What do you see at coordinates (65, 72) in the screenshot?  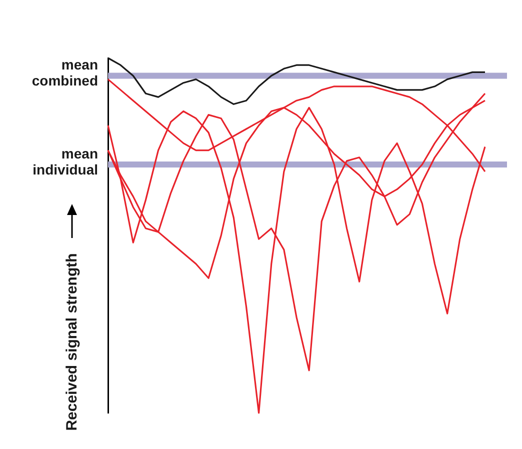 I see `ref-line-label: mean combined` at bounding box center [65, 72].